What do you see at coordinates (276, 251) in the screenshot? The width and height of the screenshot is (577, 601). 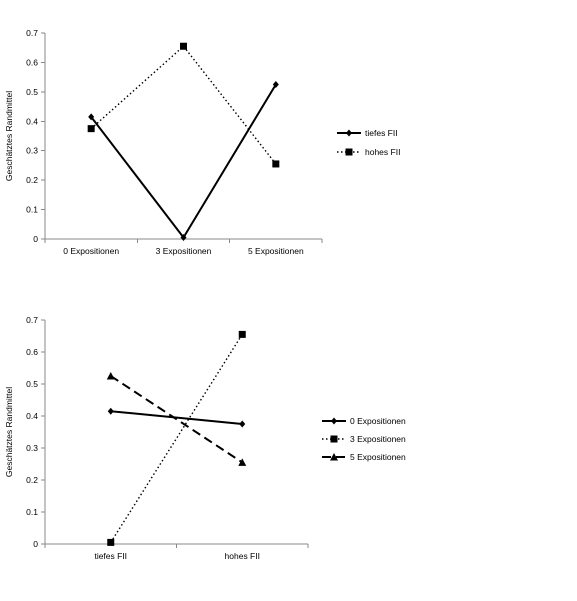 I see `x-tick-label: 5 Expositionen` at bounding box center [276, 251].